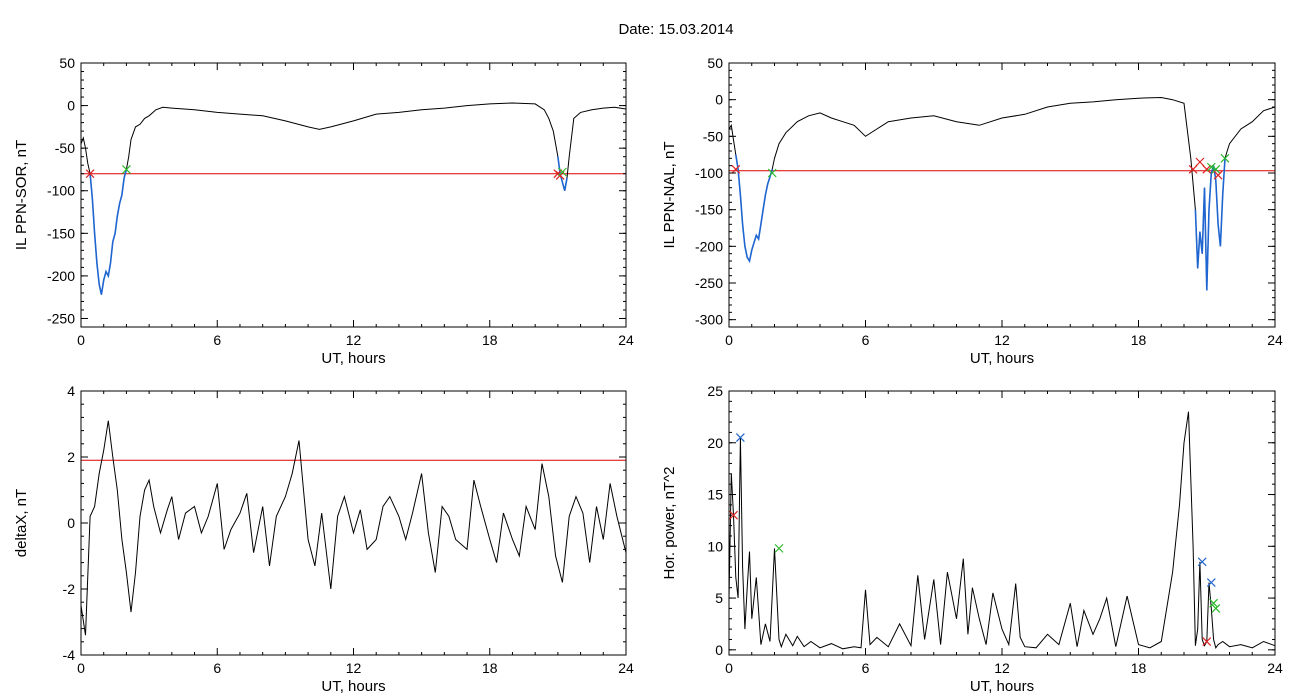 Image resolution: width=1300 pixels, height=700 pixels. I want to click on y-tick-label: -4, so click(69, 655).